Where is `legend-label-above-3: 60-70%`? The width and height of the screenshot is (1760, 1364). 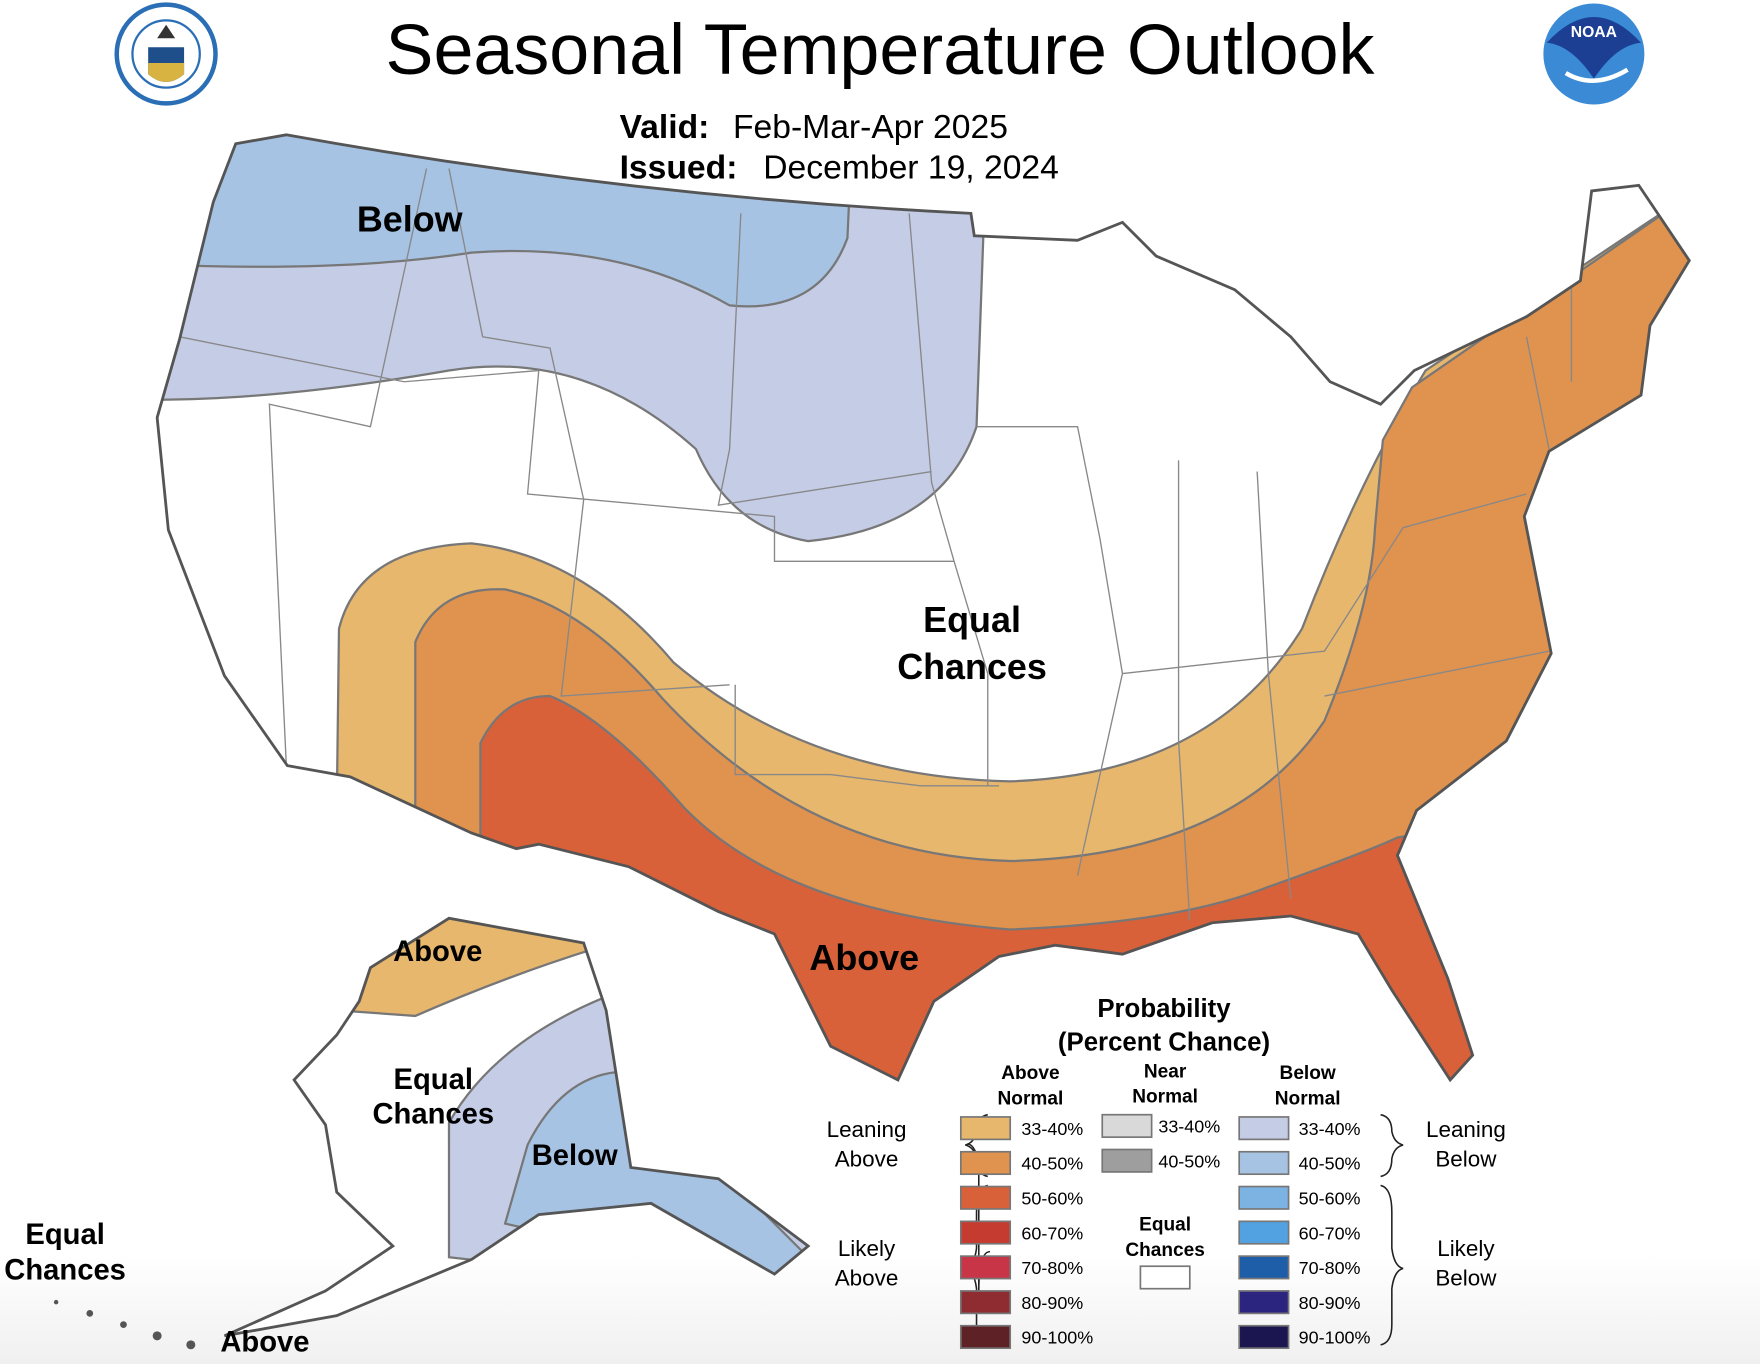
legend-label-above-3: 60-70% is located at coordinates (1052, 1233).